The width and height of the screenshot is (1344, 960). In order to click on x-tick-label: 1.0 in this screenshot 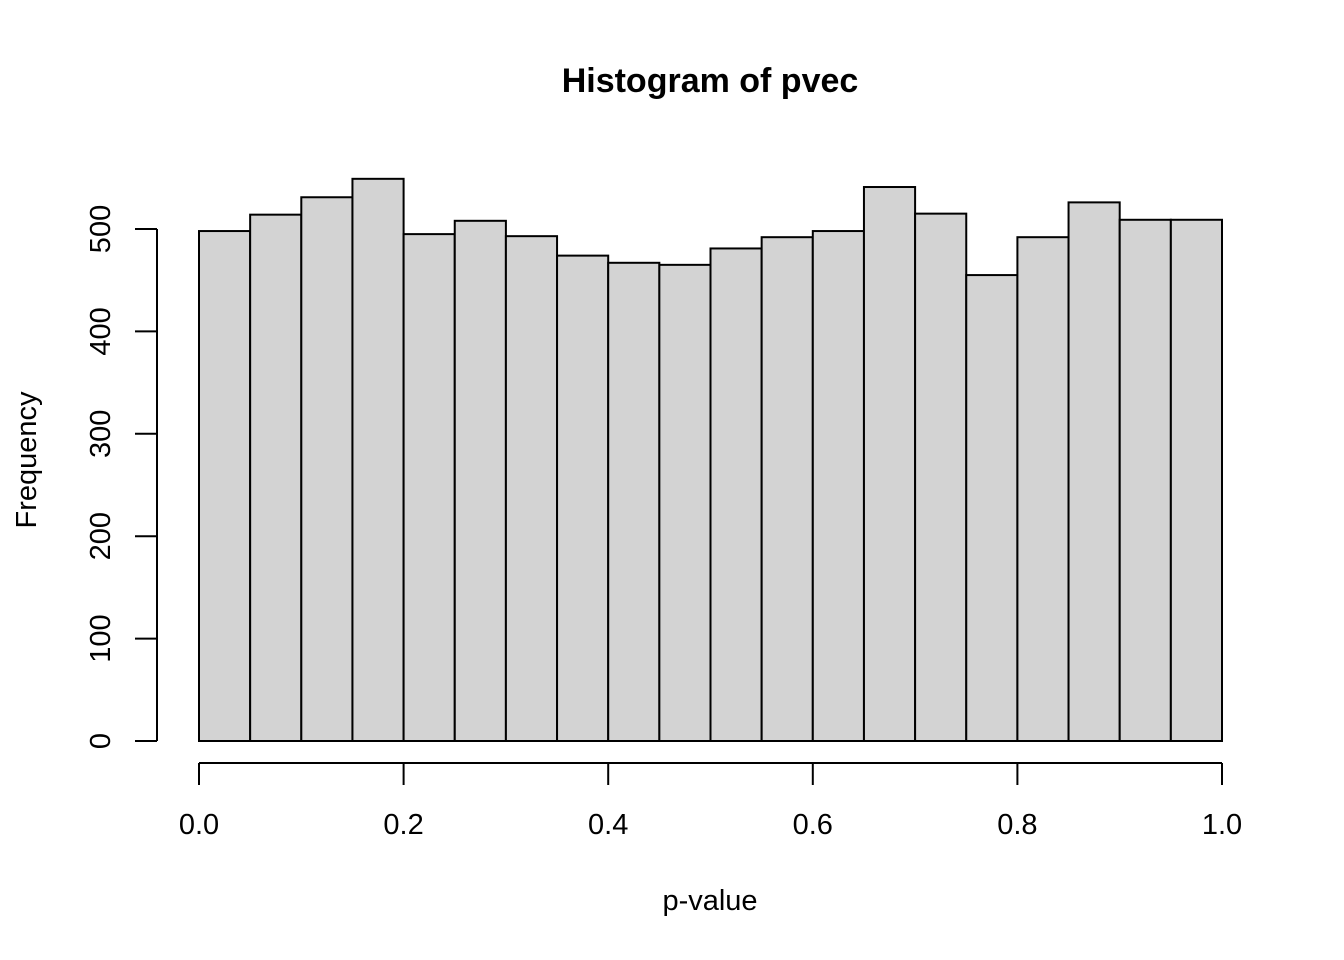, I will do `click(1222, 825)`.